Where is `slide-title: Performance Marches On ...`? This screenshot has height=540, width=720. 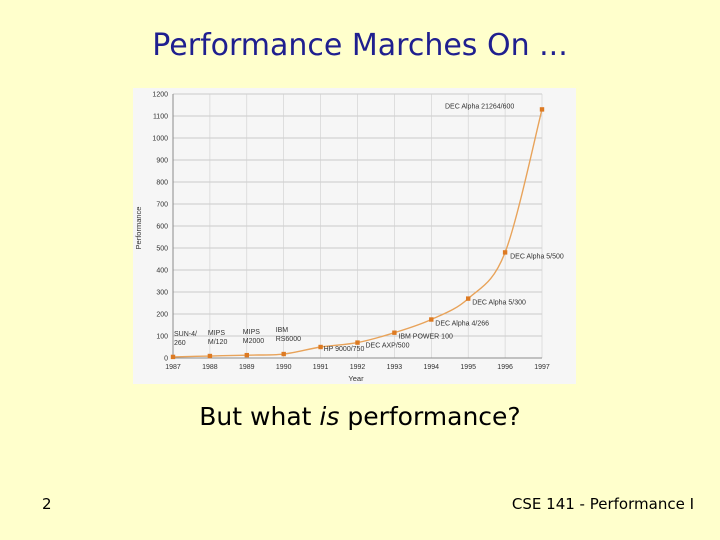
slide-title: Performance Marches On ... is located at coordinates (360, 45).